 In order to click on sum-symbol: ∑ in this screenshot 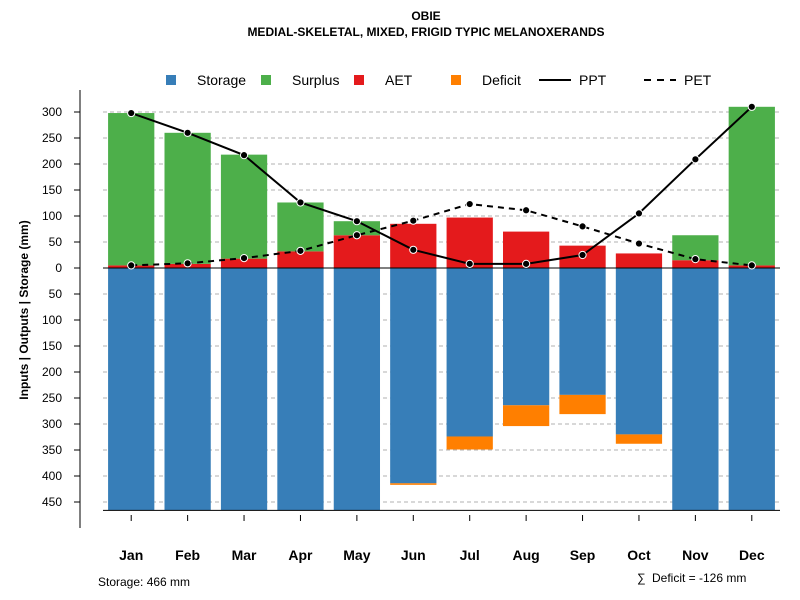, I will do `click(641, 578)`.